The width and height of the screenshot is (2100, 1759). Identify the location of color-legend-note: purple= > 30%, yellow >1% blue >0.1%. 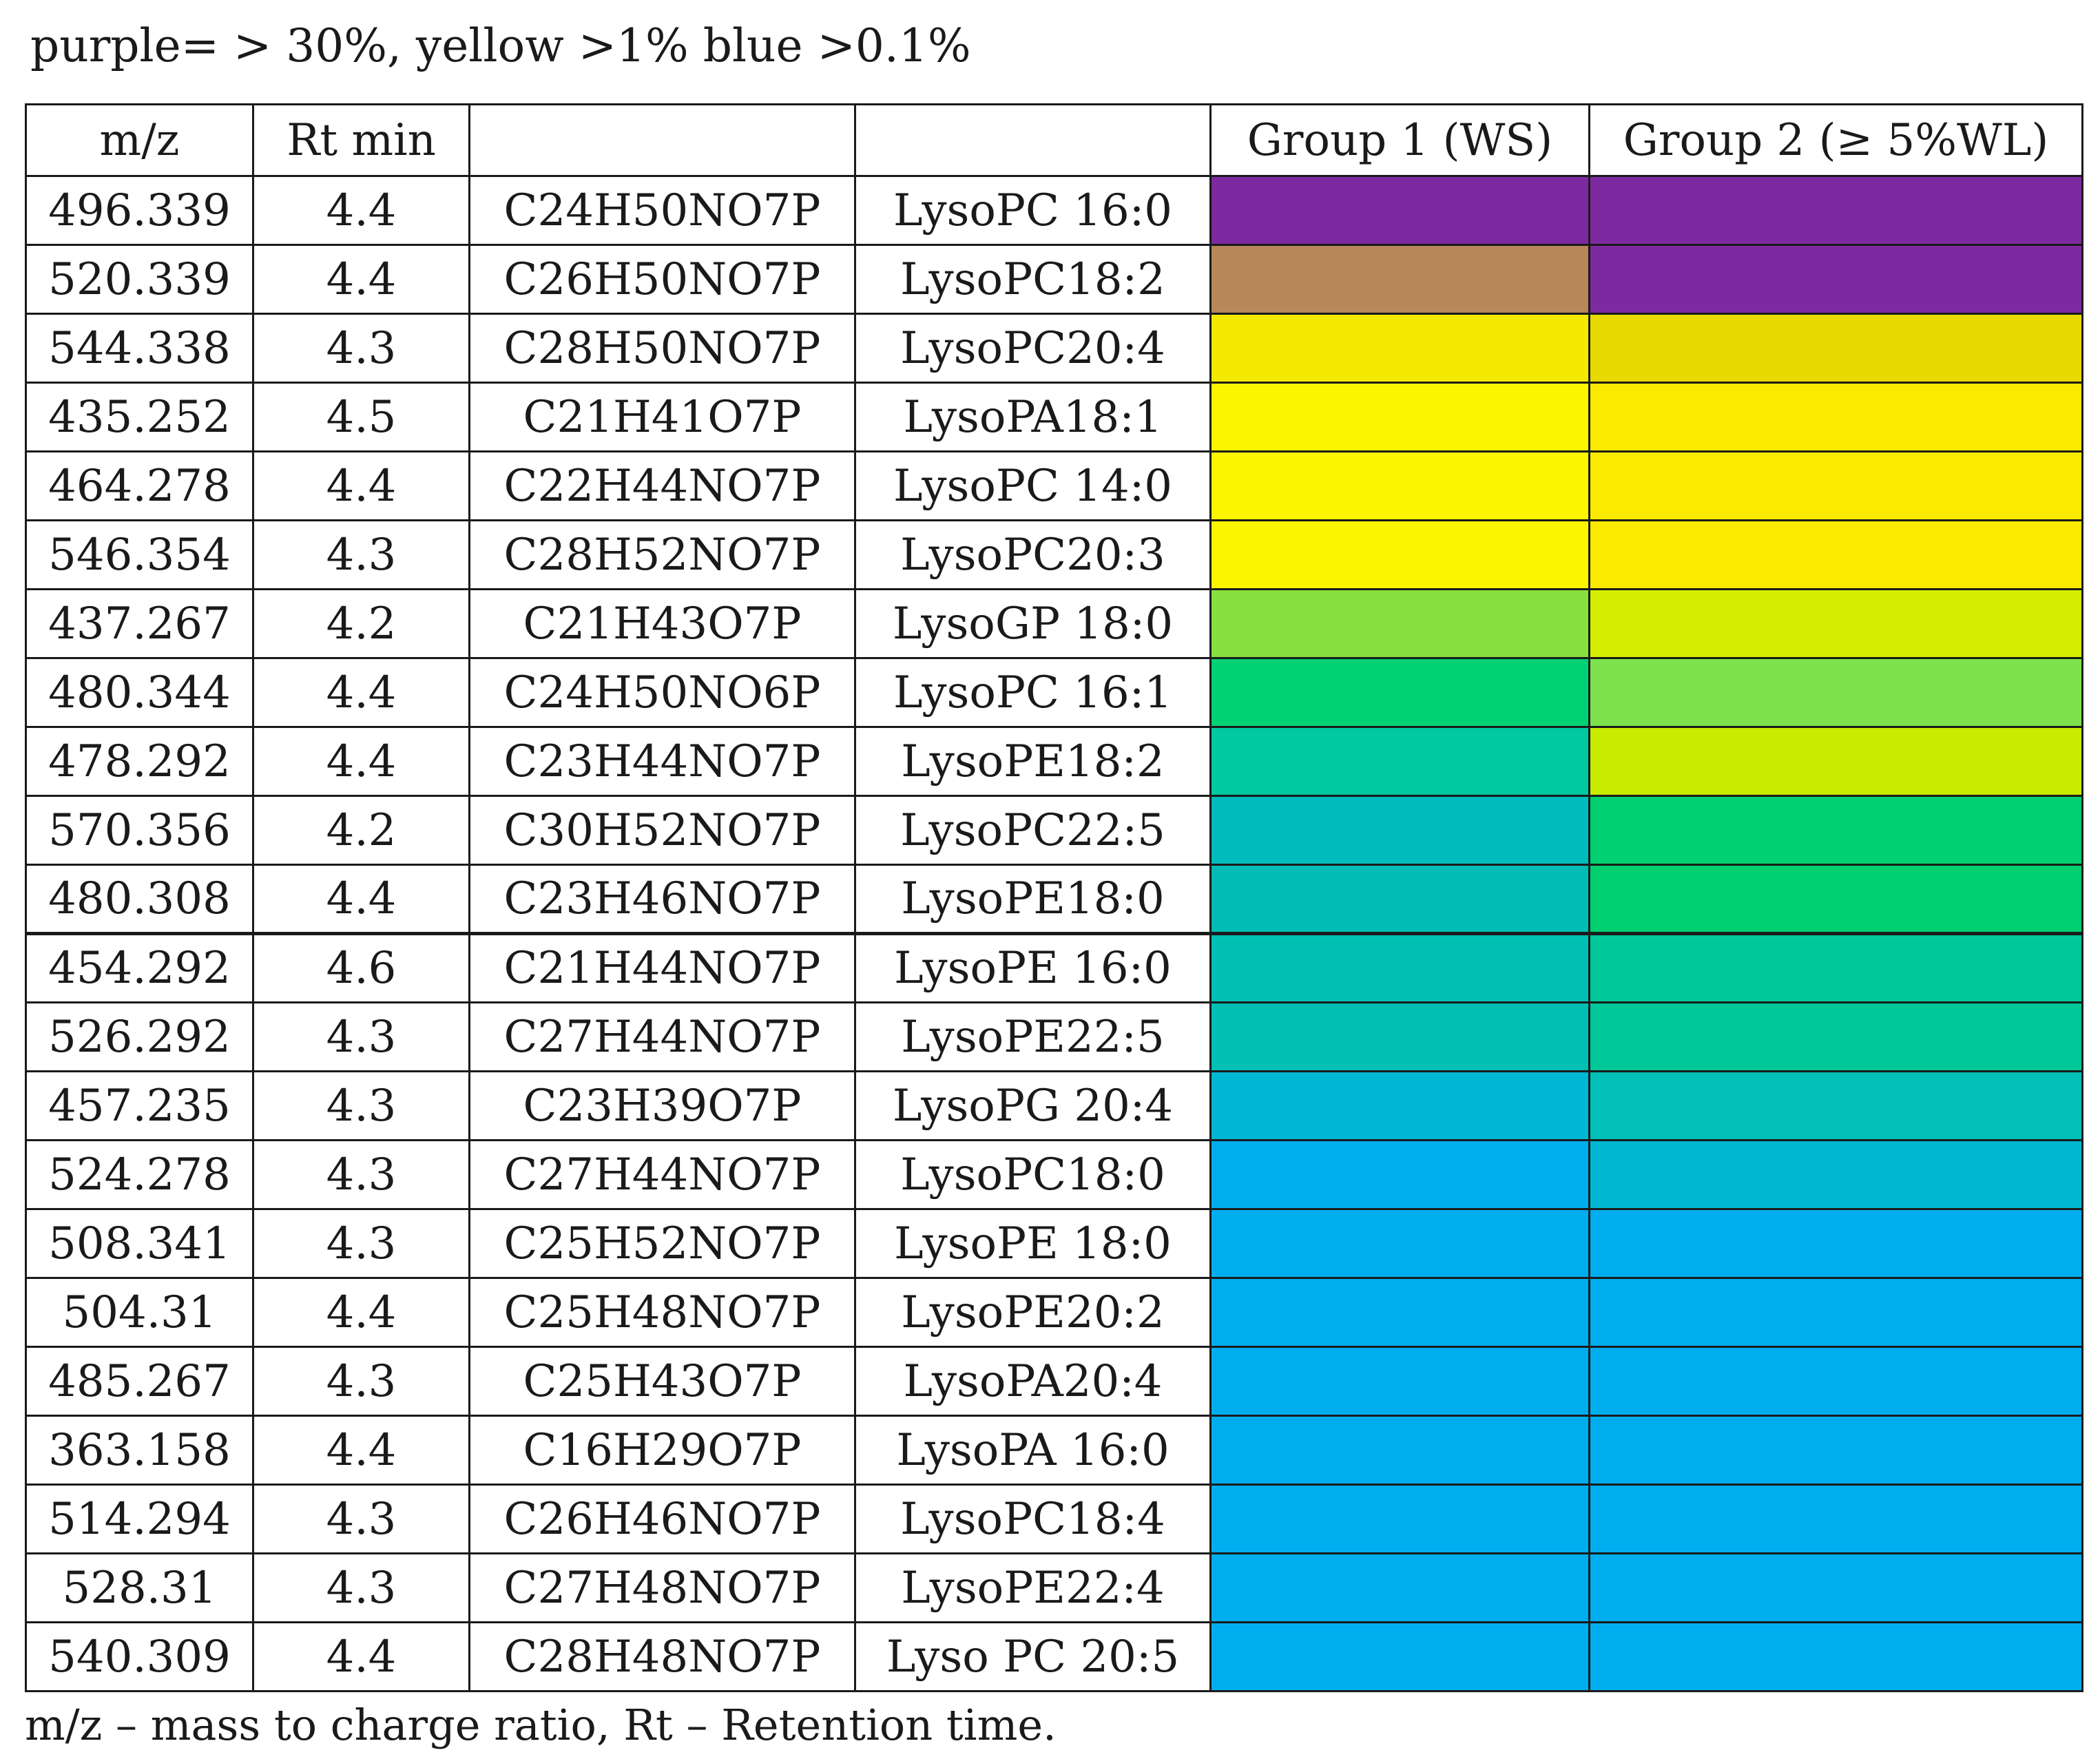
(500, 45).